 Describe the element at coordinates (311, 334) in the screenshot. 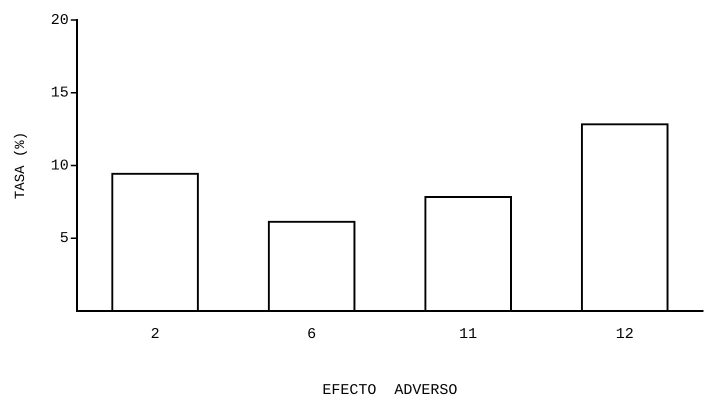

I see `x-tick-label: 6` at that location.